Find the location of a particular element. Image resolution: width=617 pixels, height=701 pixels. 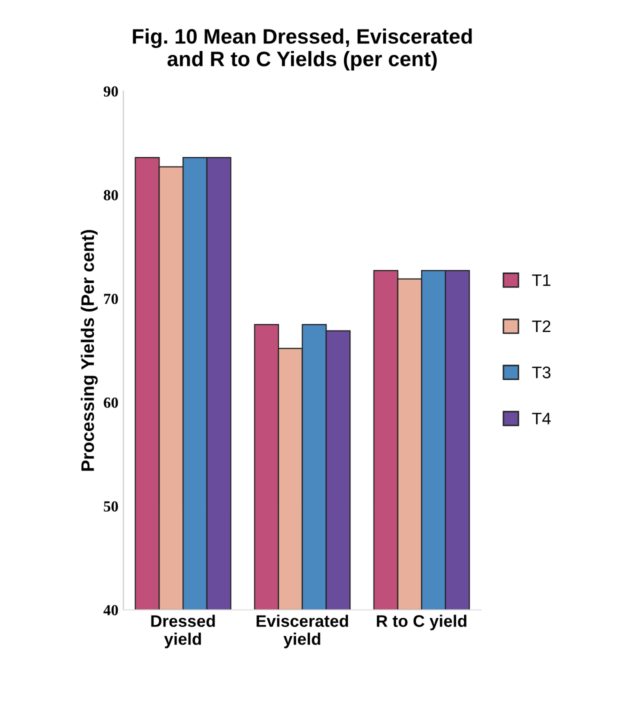

legend-label: T4 is located at coordinates (541, 418).